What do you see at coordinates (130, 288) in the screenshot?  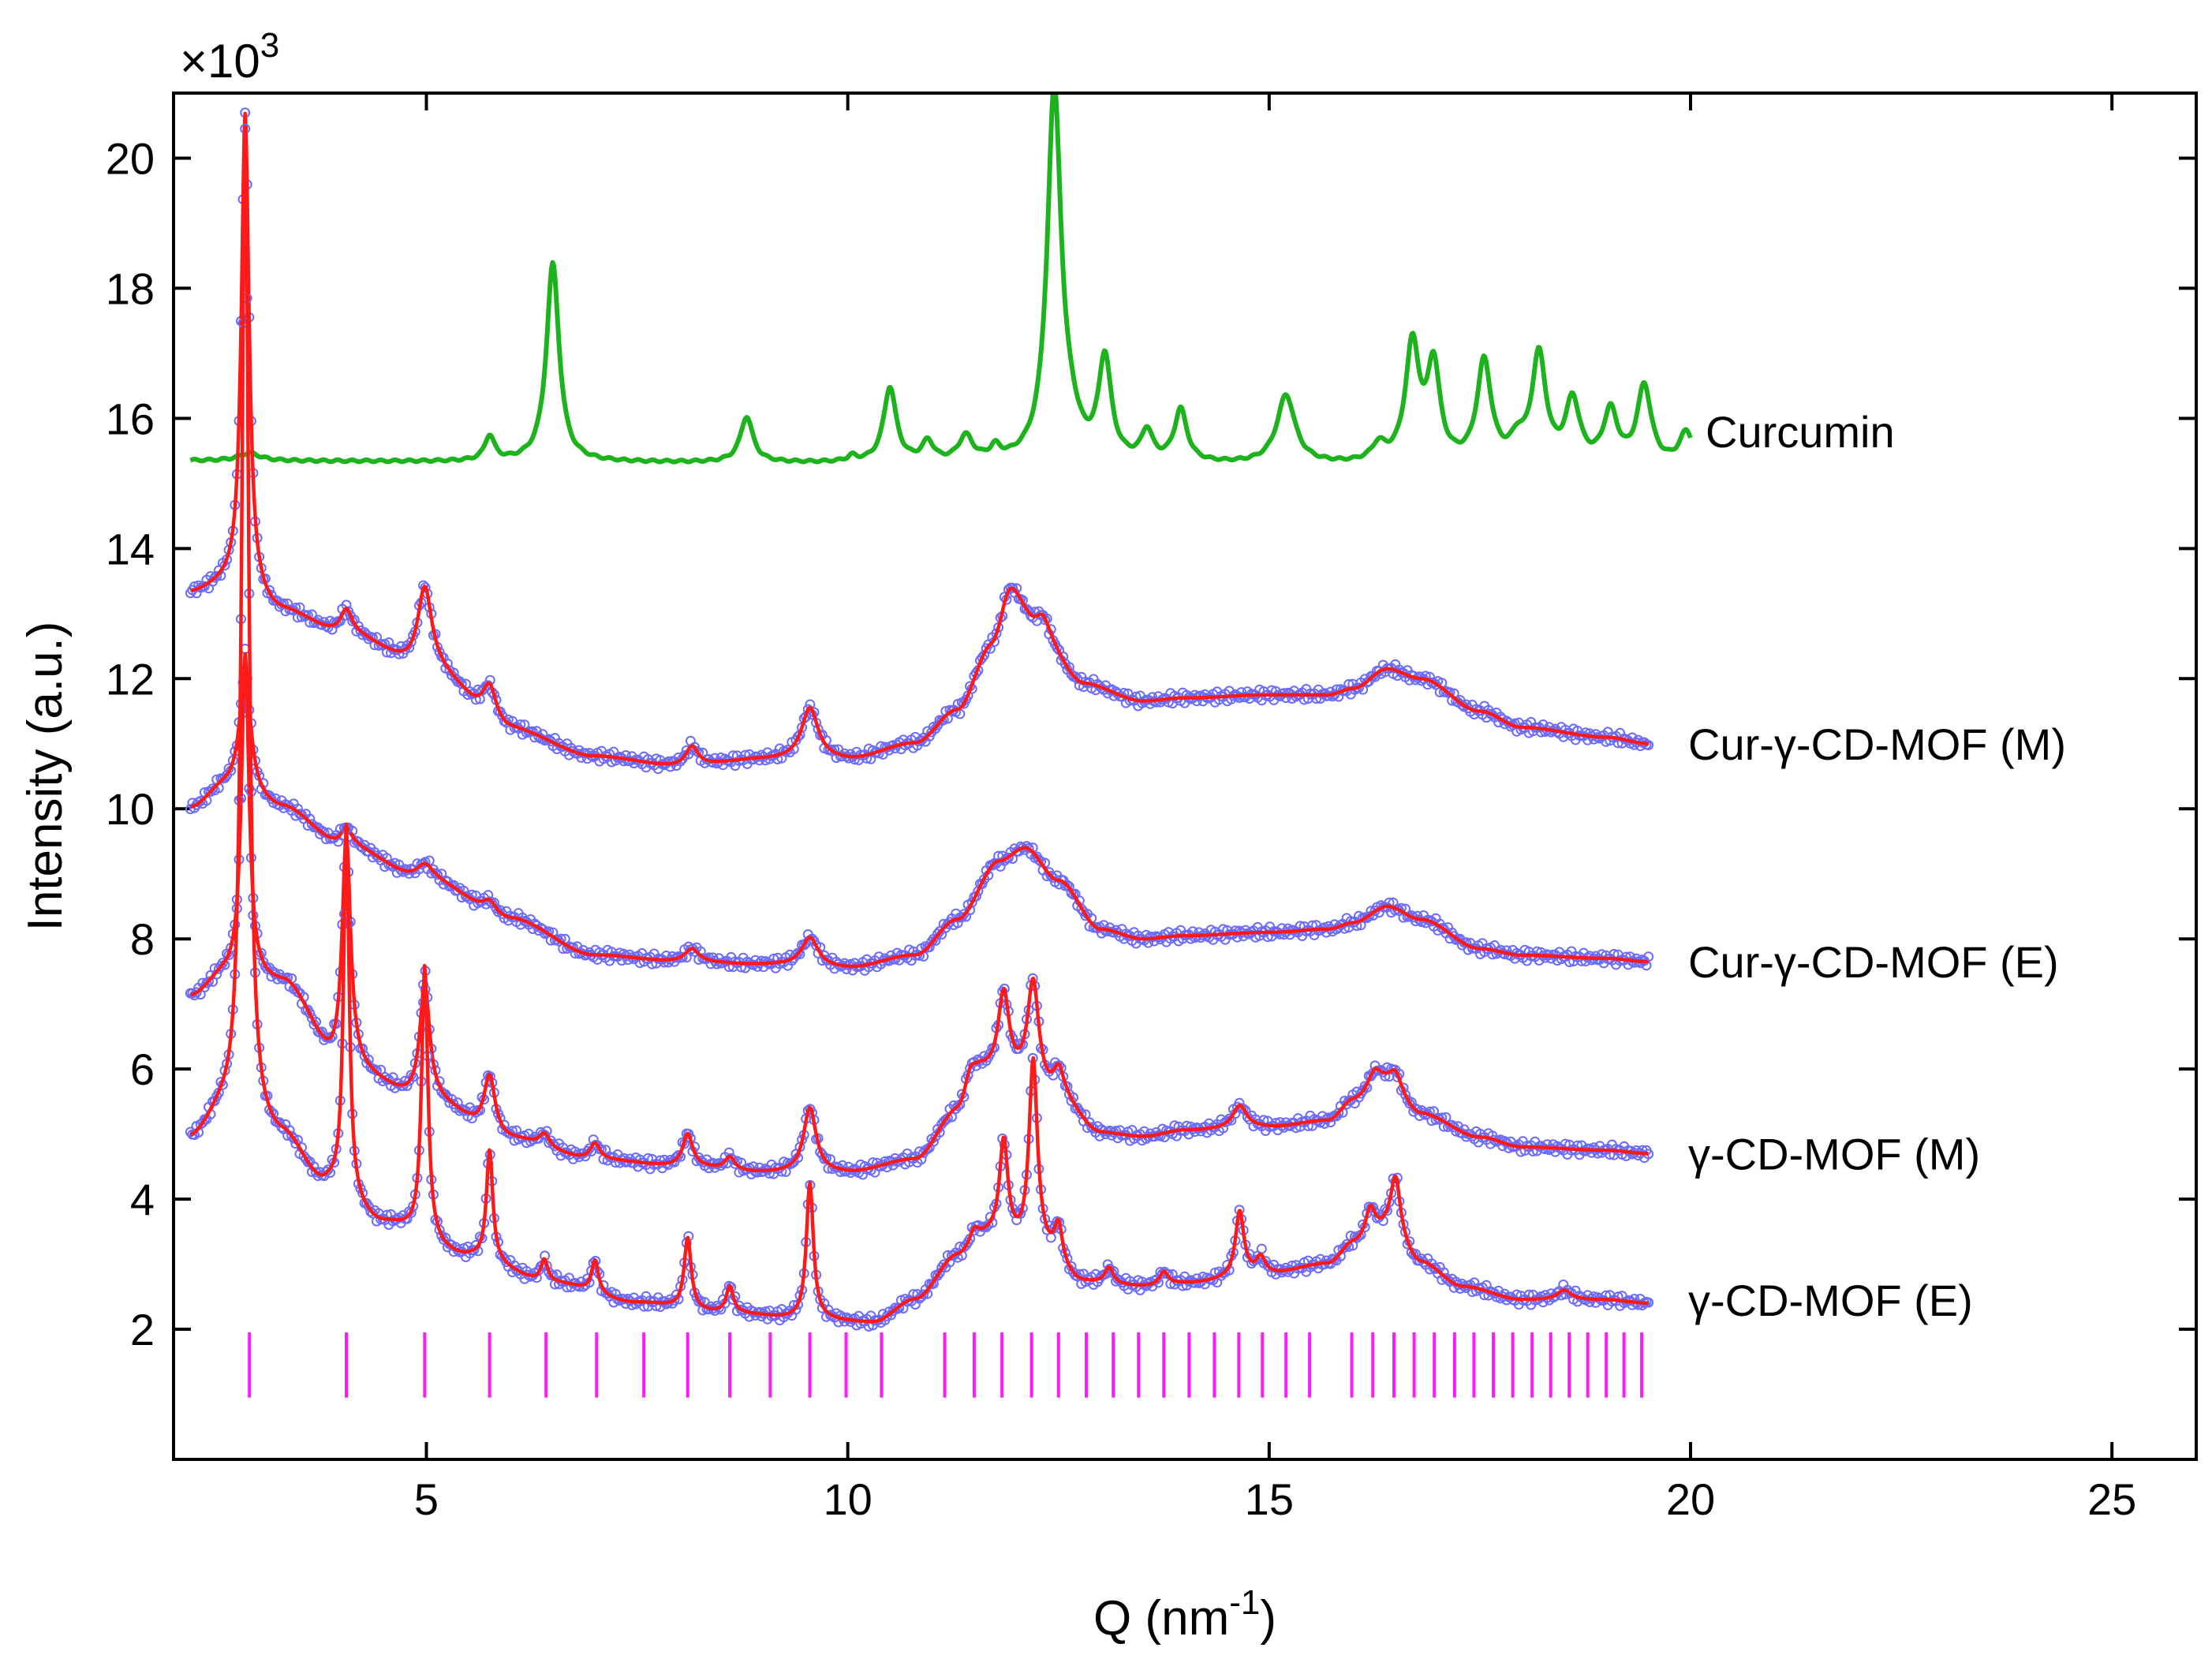 I see `y-tick-label: 18` at bounding box center [130, 288].